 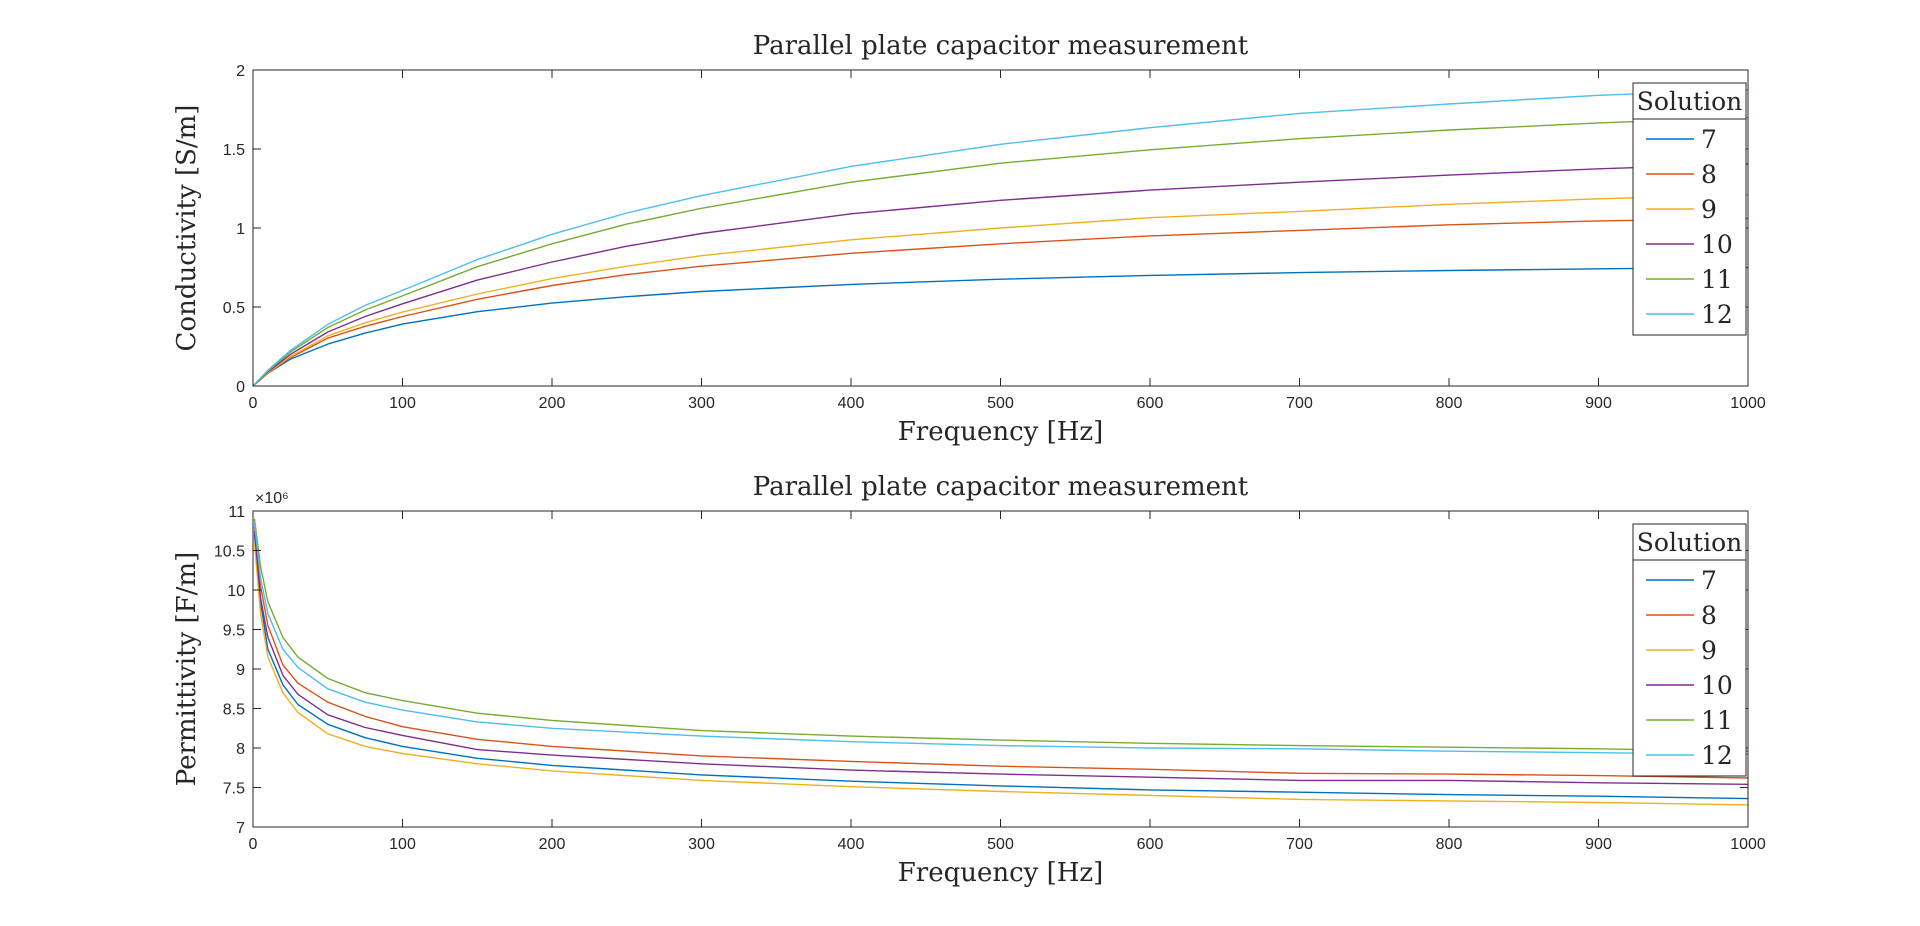 I want to click on y-tick-label: 10.5, so click(x=229, y=552).